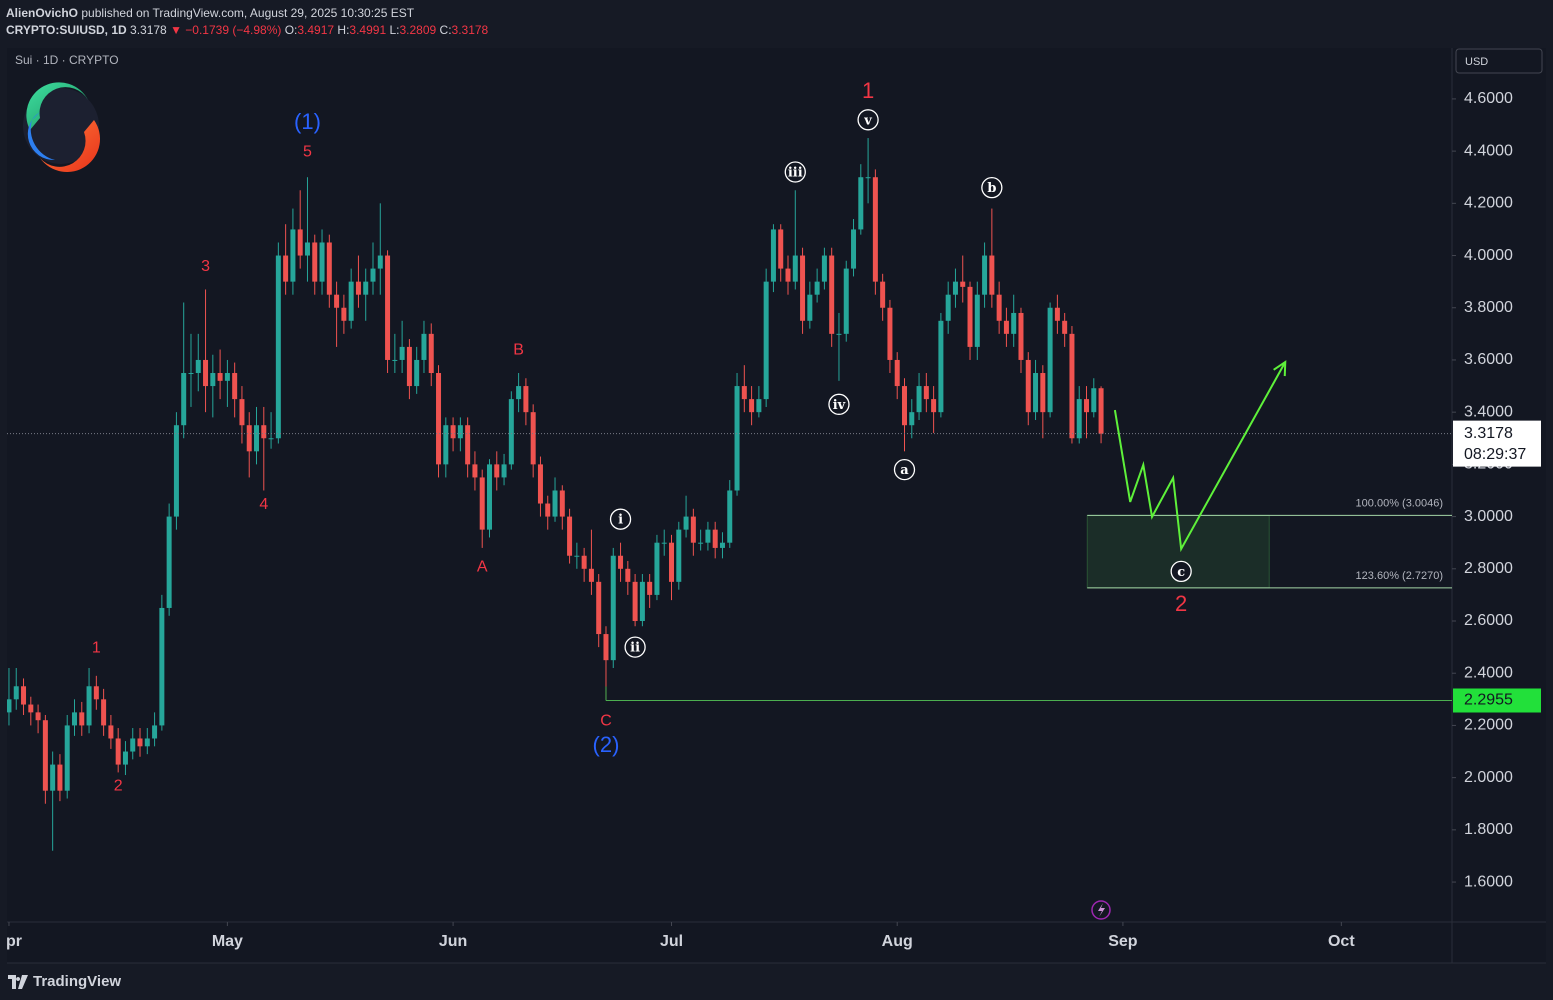  I want to click on wave-label: i, so click(620, 520).